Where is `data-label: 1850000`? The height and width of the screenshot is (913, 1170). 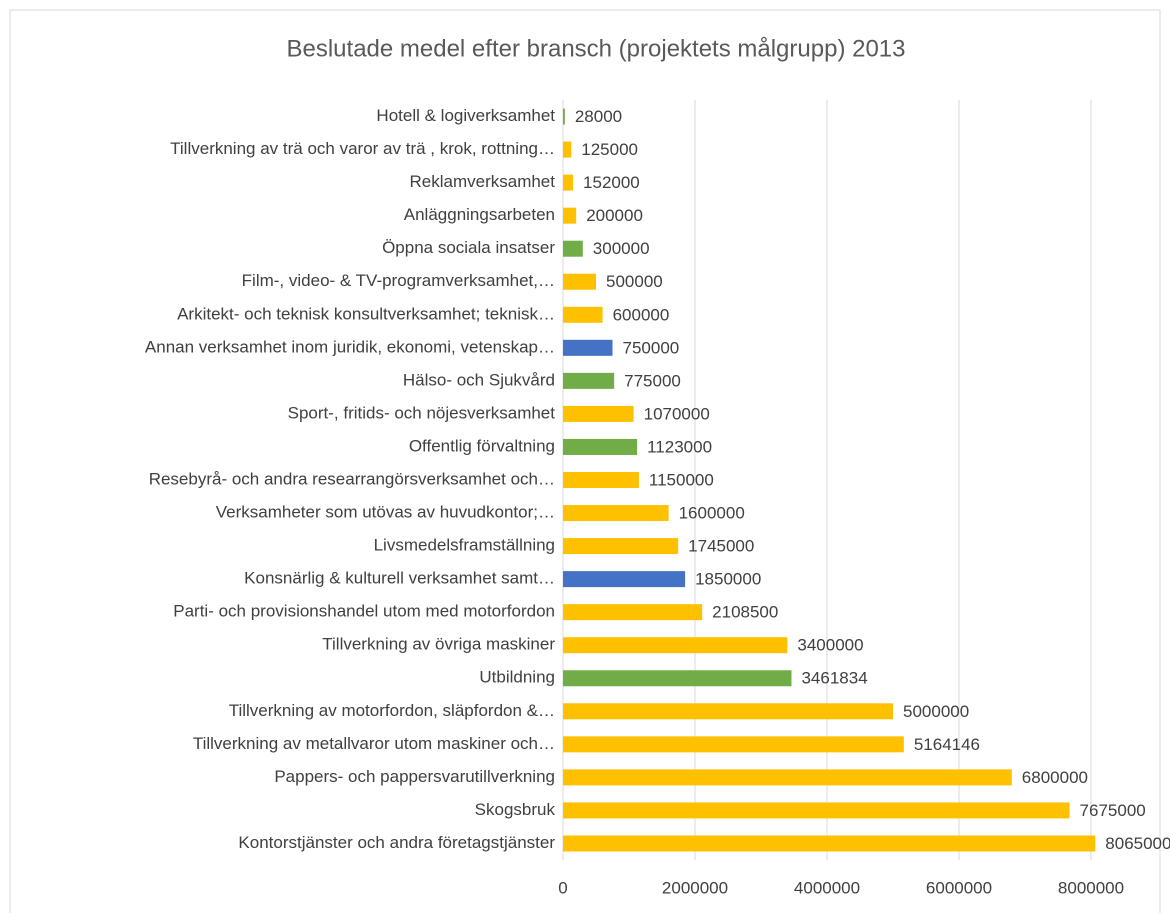
data-label: 1850000 is located at coordinates (728, 579).